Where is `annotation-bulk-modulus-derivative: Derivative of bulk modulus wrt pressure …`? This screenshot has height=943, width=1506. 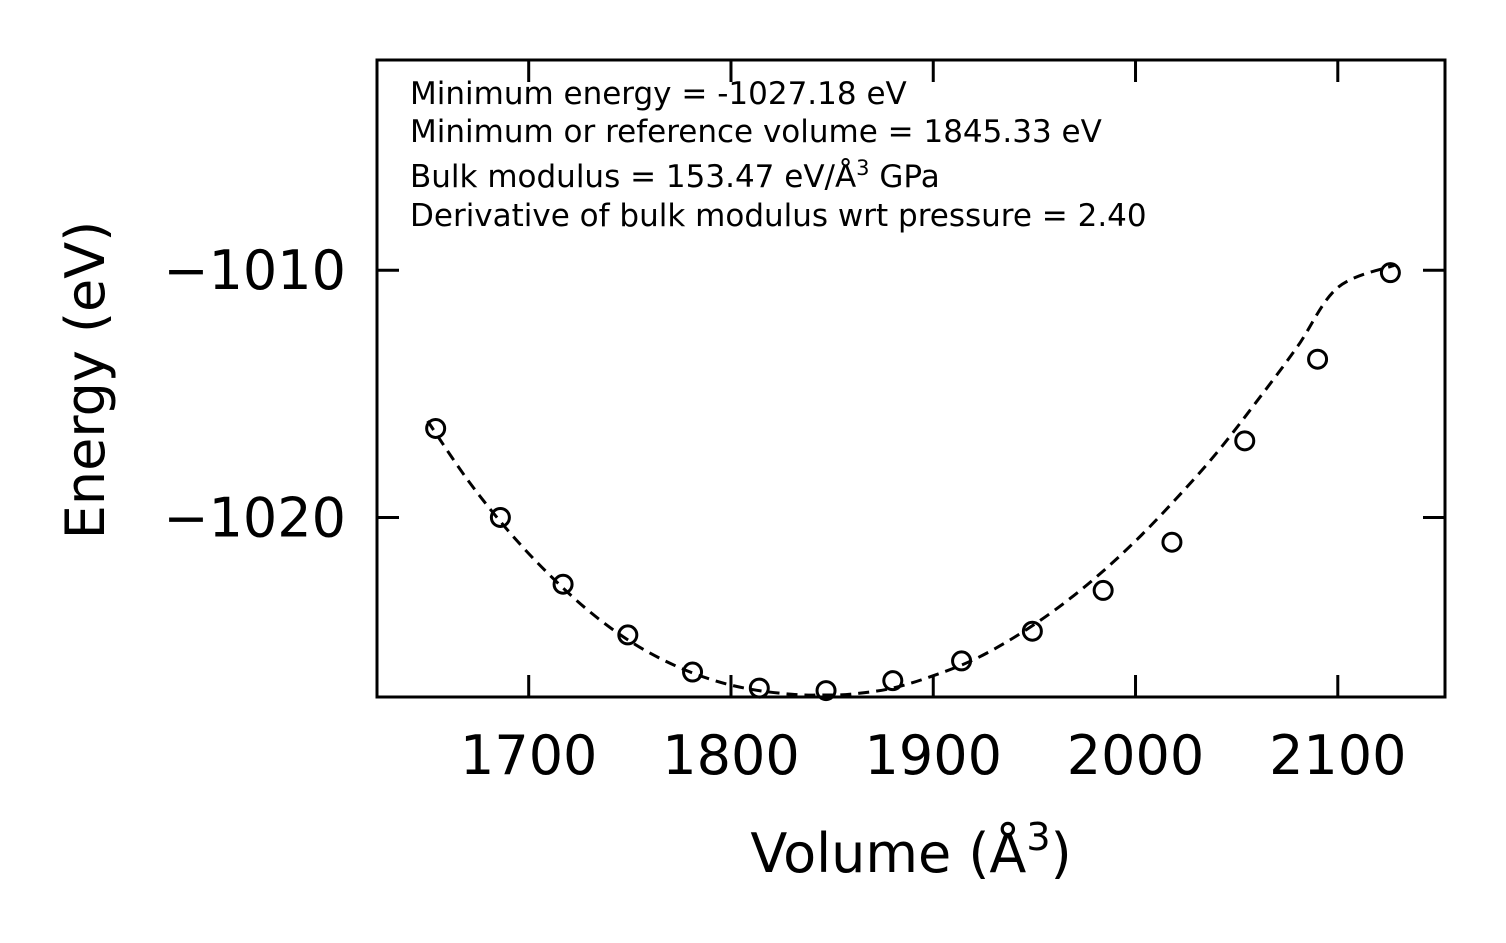 annotation-bulk-modulus-derivative: Derivative of bulk modulus wrt pressure … is located at coordinates (778, 216).